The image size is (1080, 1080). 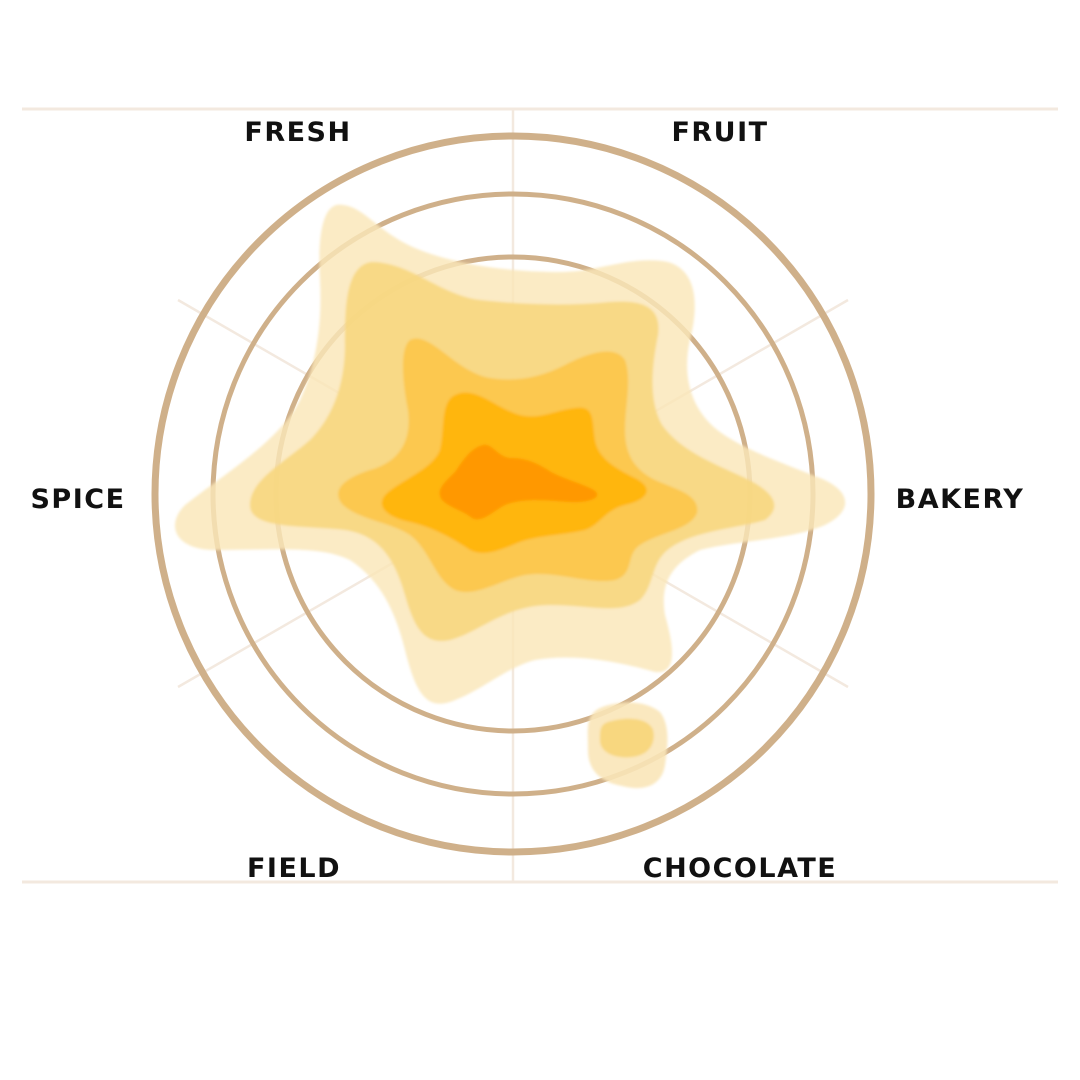 I want to click on label-fruit: FRUIT, so click(x=719, y=132).